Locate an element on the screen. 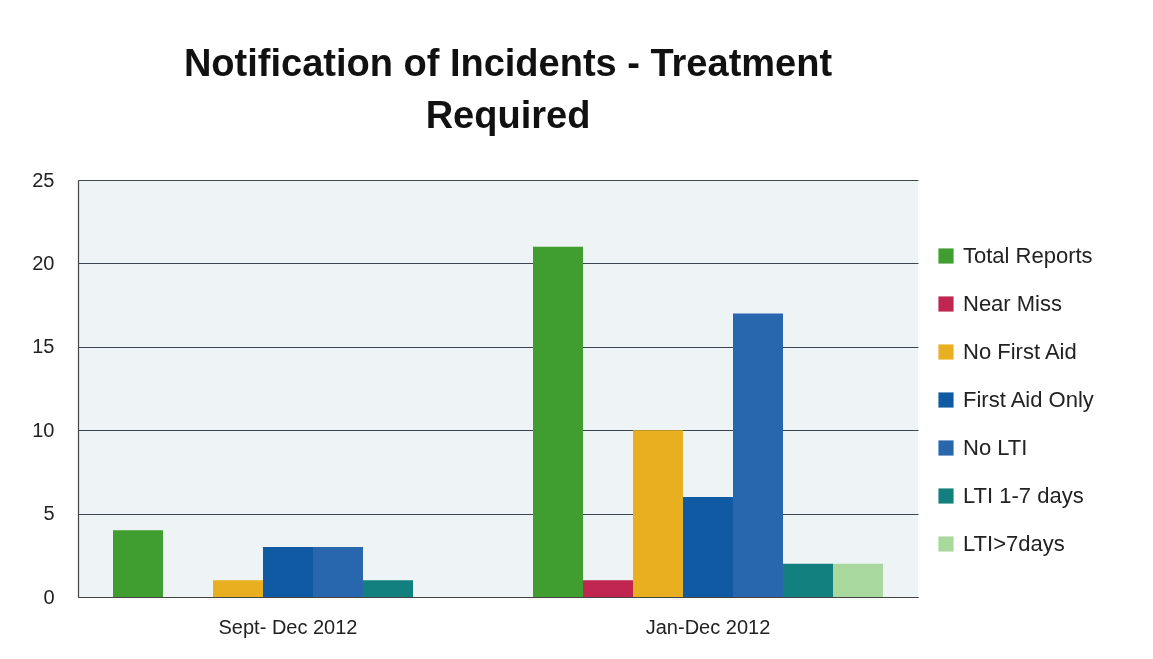 Image resolution: width=1153 pixels, height=659 pixels. y-tick-label: 10 is located at coordinates (43, 429).